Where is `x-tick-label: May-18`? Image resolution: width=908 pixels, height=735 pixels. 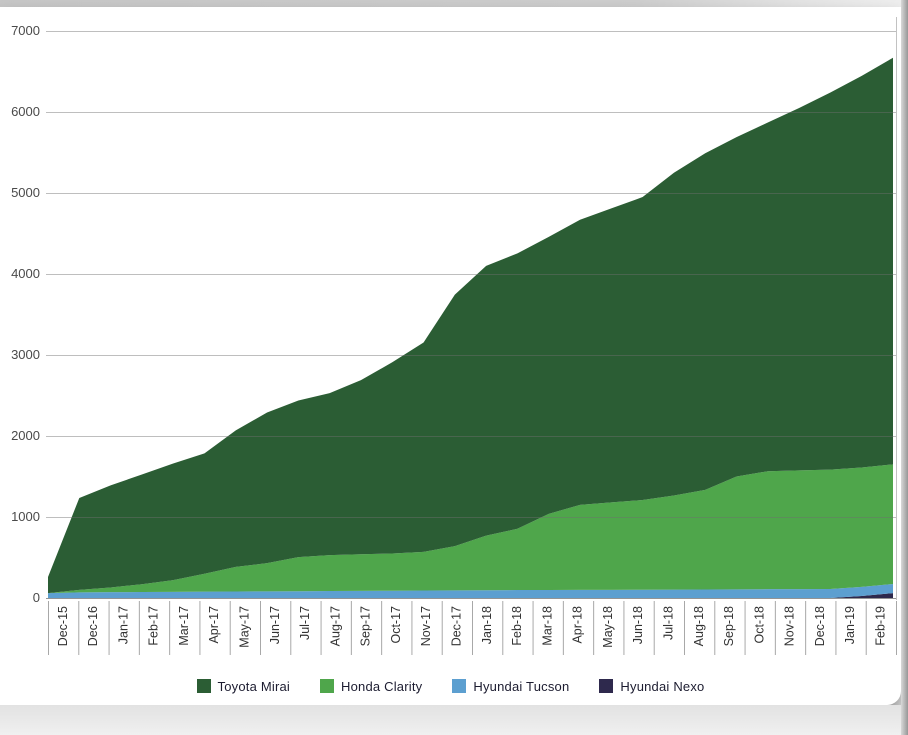 x-tick-label: May-18 is located at coordinates (608, 627).